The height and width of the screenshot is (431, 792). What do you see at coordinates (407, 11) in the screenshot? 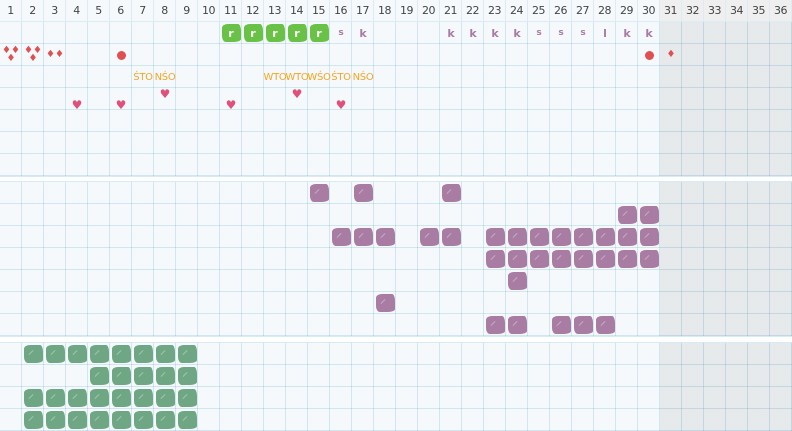
I see `day-header-19: 19` at bounding box center [407, 11].